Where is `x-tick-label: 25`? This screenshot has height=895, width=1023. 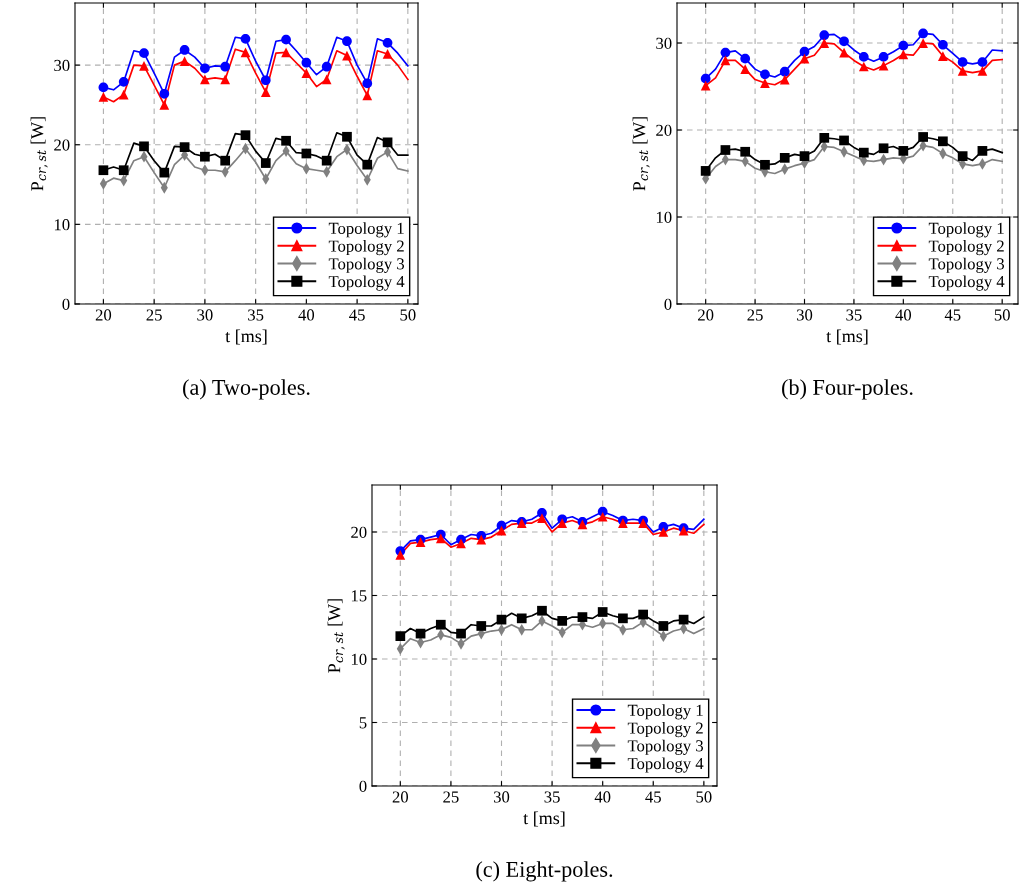 x-tick-label: 25 is located at coordinates (451, 797).